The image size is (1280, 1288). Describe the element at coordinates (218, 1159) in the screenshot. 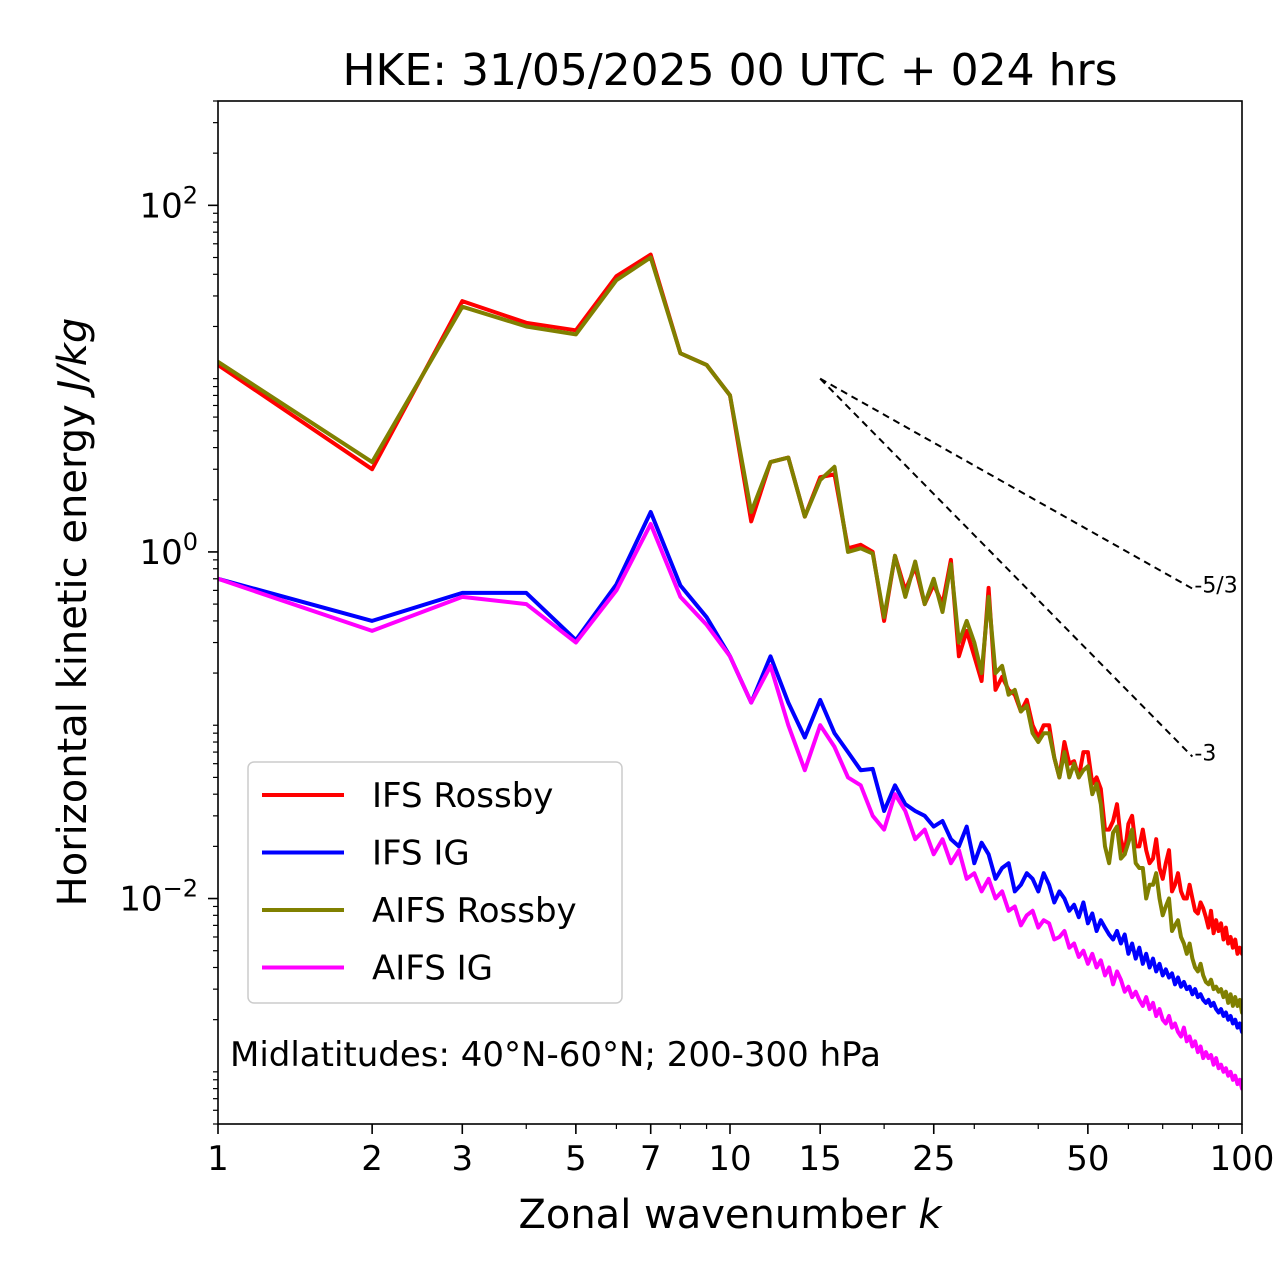

I see `x-tick-label: 1` at that location.